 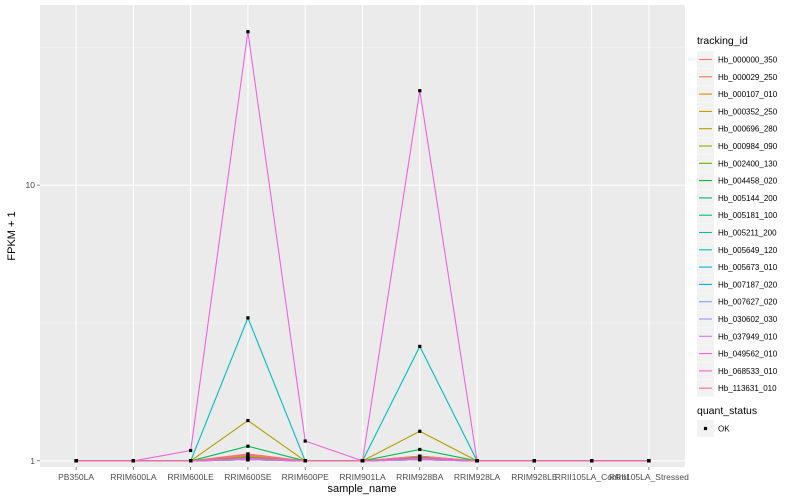 I want to click on point-legend: quant_status OK, so click(x=727, y=421).